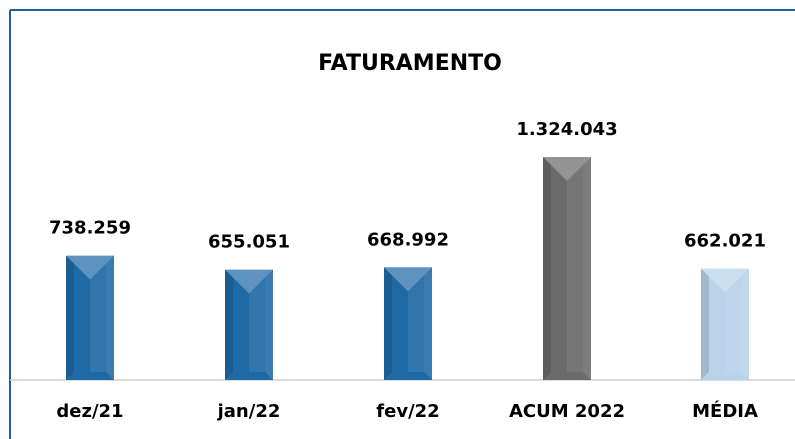  What do you see at coordinates (408, 239) in the screenshot?
I see `value-label: 668.992` at bounding box center [408, 239].